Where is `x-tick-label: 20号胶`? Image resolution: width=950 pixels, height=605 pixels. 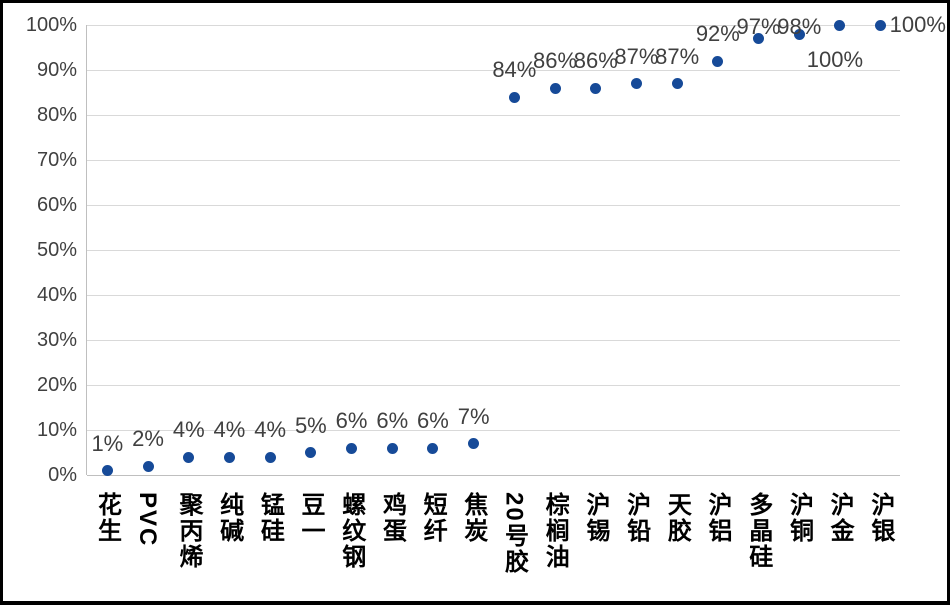 x-tick-label: 20号胶 is located at coordinates (514, 533).